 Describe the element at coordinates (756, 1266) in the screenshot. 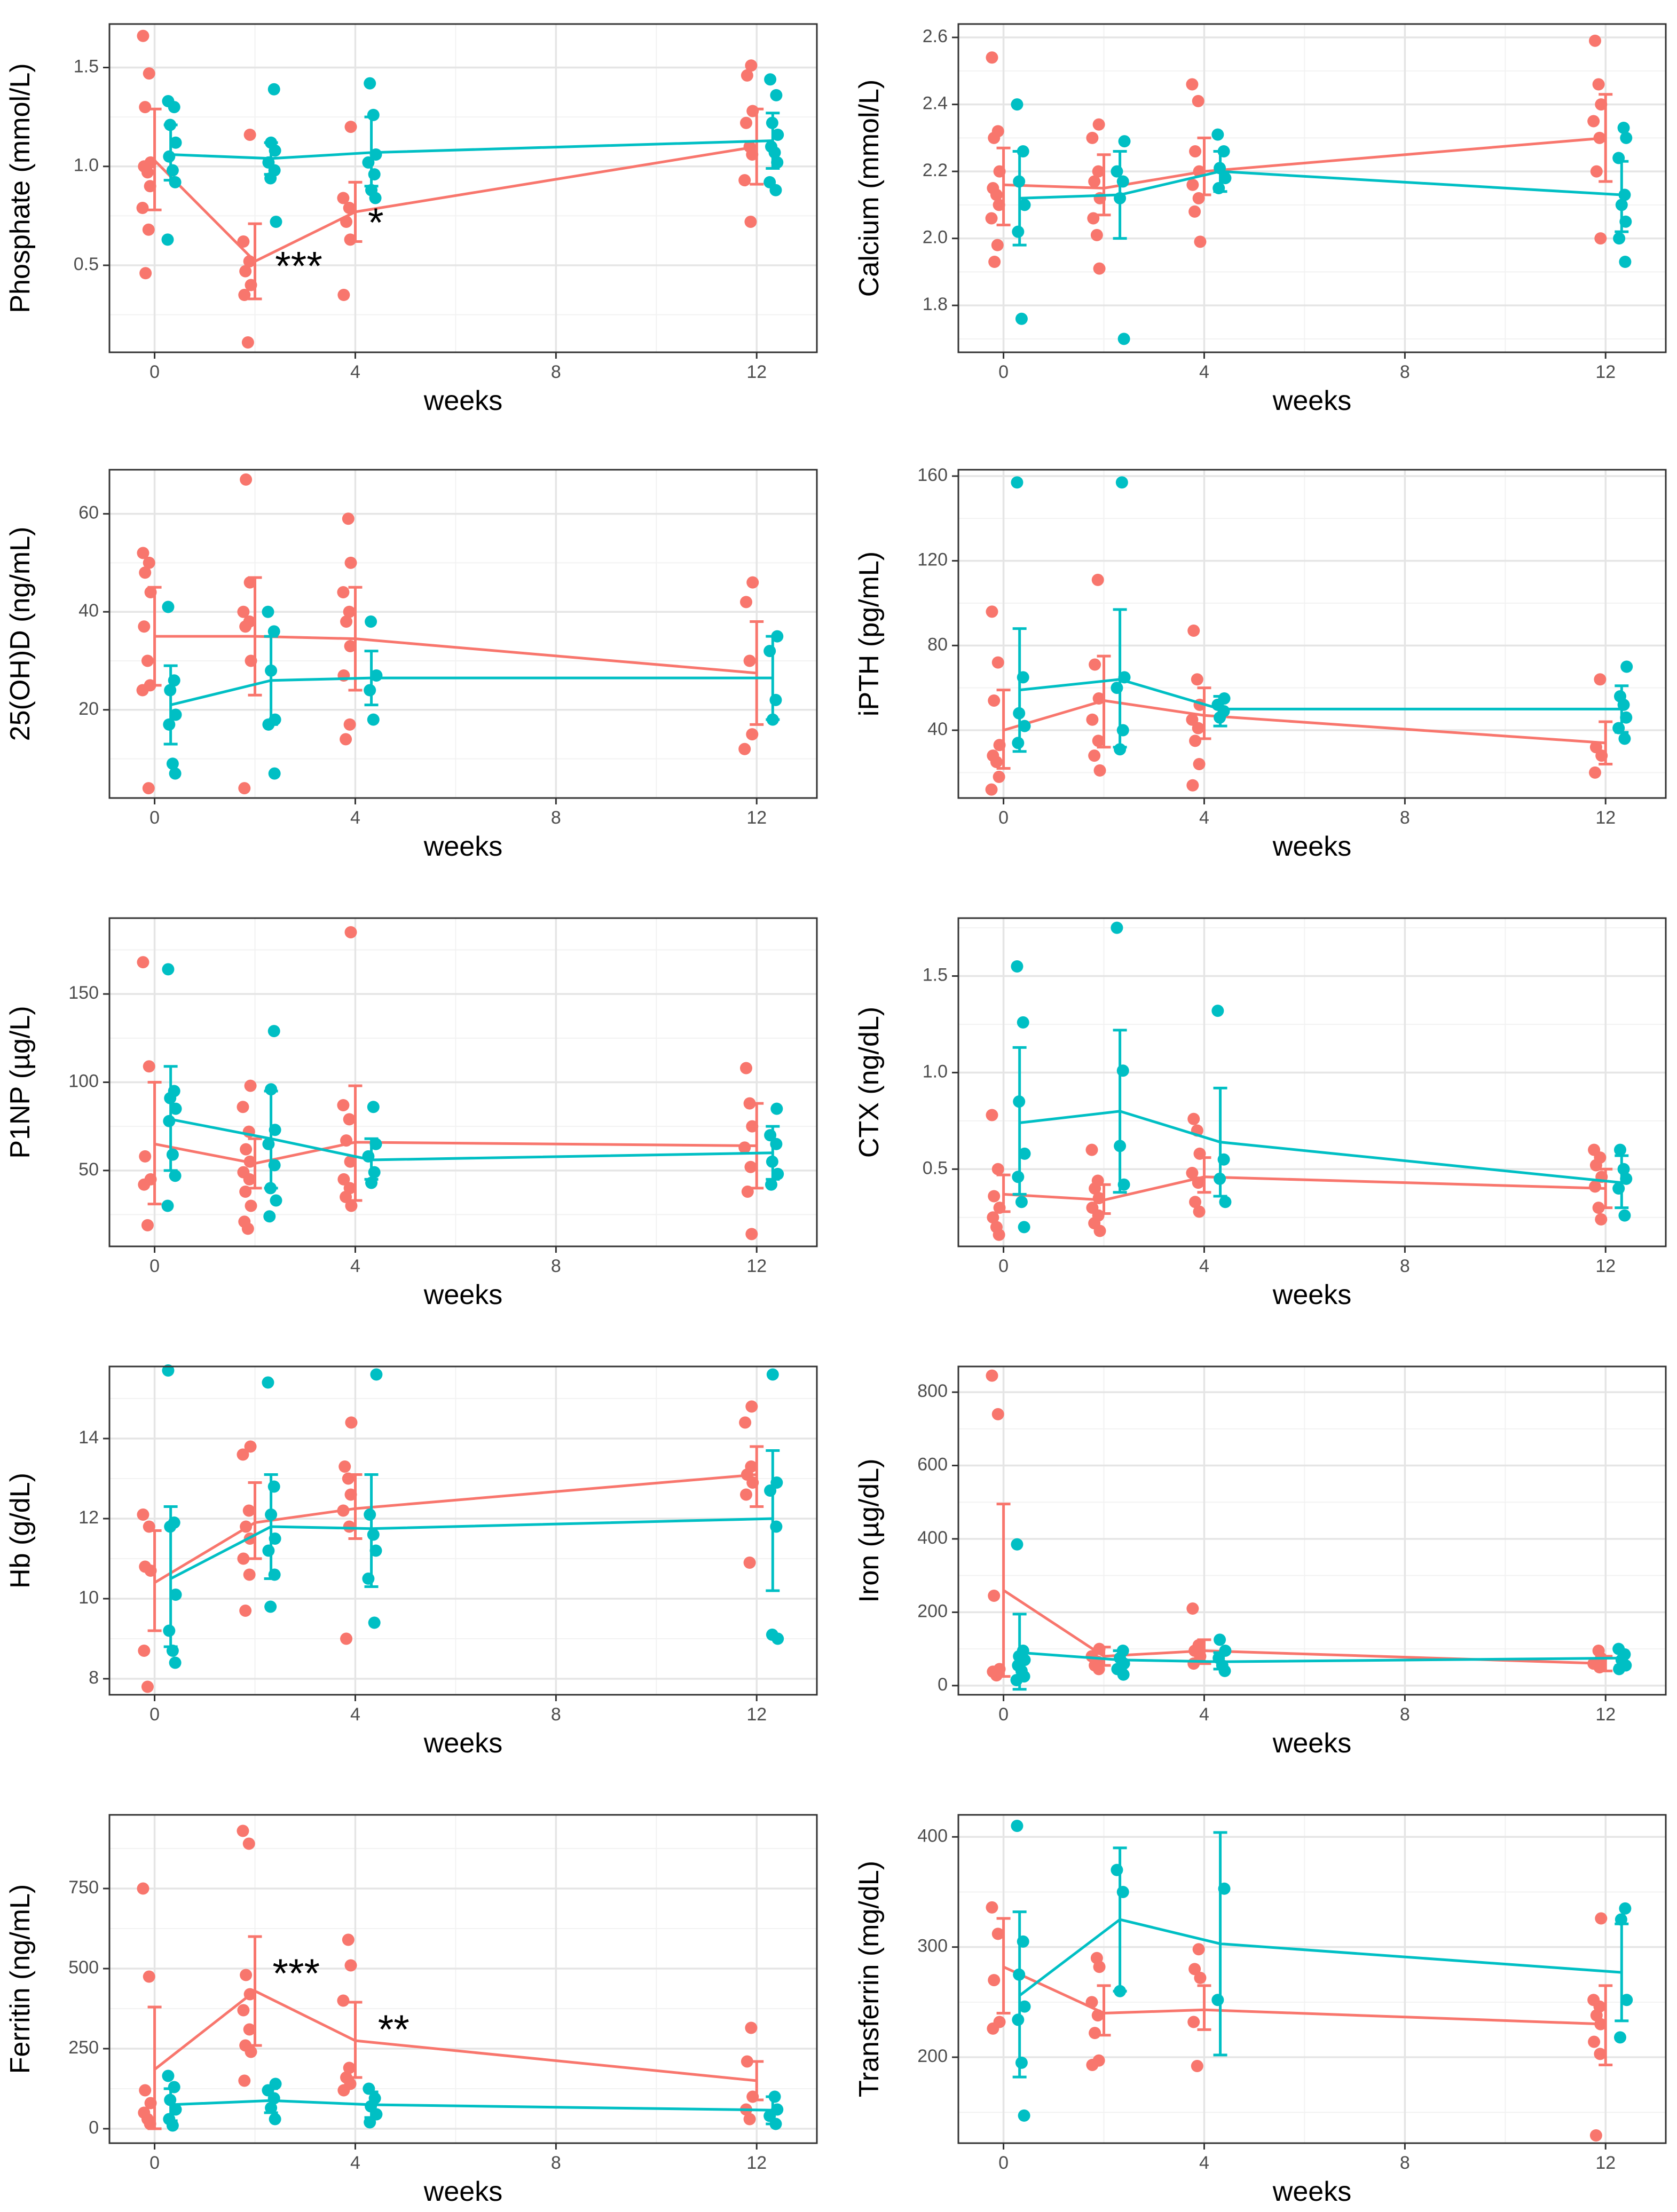

I see `x-tick-label: 12` at that location.